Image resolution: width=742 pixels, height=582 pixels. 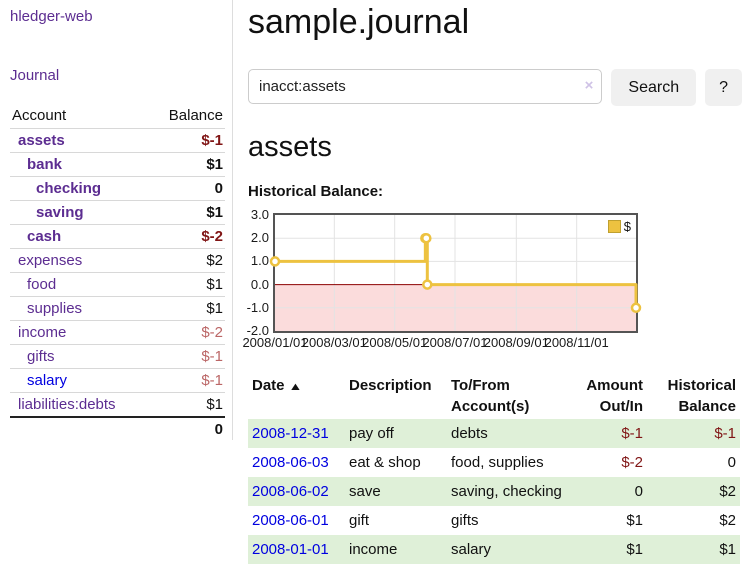 What do you see at coordinates (117, 164) in the screenshot?
I see `account-row: bank $1` at bounding box center [117, 164].